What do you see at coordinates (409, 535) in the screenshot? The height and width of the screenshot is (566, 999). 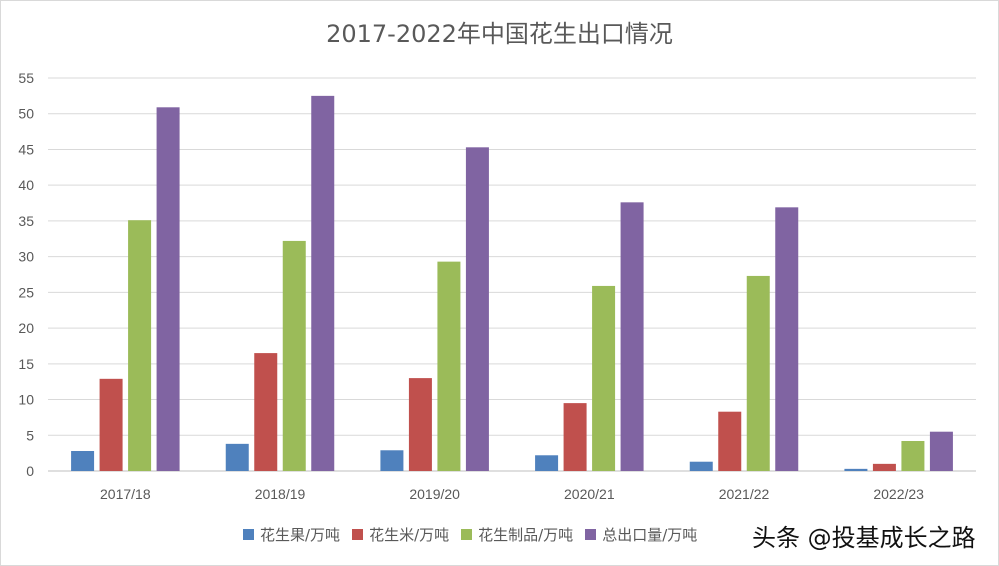 I see `legend-label: 花生米/万吨` at bounding box center [409, 535].